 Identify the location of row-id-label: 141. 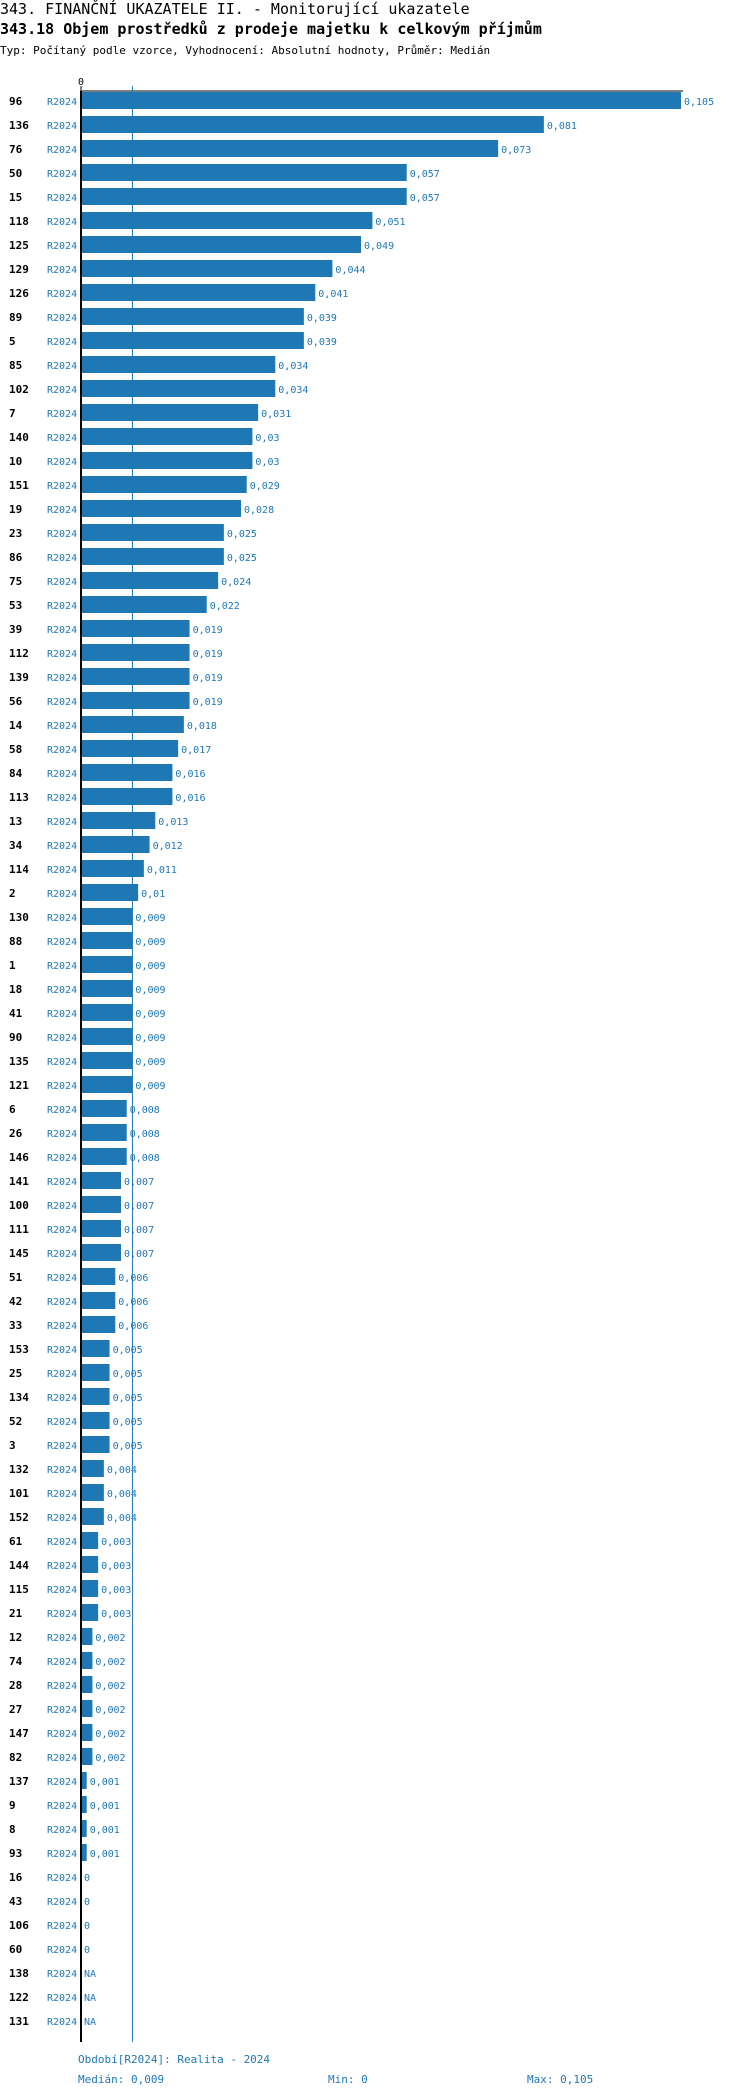
(19, 1181).